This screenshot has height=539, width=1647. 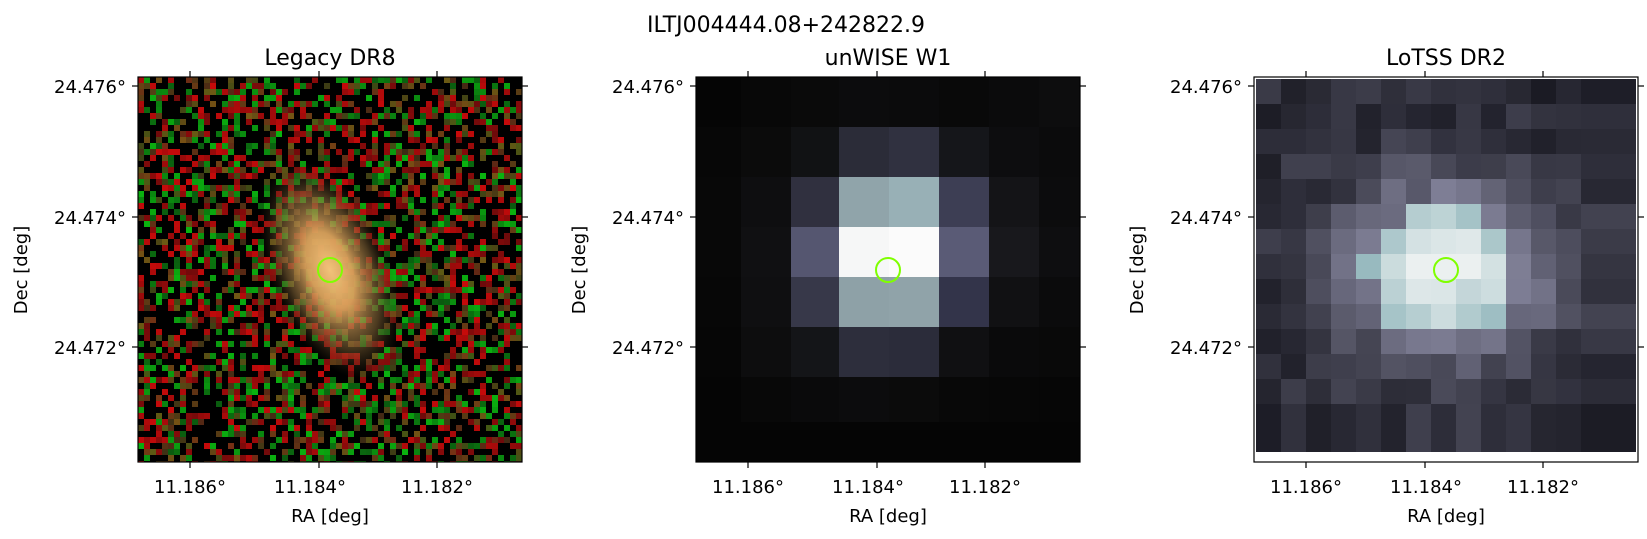 I want to click on figure-title: ILTJ004444.08+242822.9, so click(x=786, y=25).